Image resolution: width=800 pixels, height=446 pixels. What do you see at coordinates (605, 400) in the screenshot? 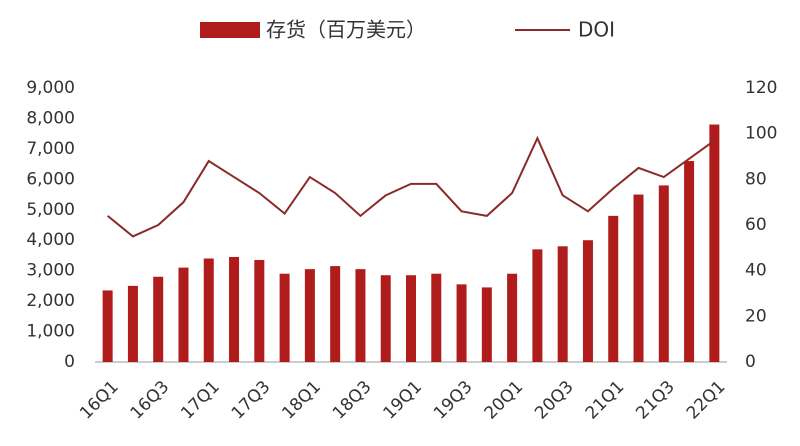
I see `x-tick-label: 21Q1` at bounding box center [605, 400].